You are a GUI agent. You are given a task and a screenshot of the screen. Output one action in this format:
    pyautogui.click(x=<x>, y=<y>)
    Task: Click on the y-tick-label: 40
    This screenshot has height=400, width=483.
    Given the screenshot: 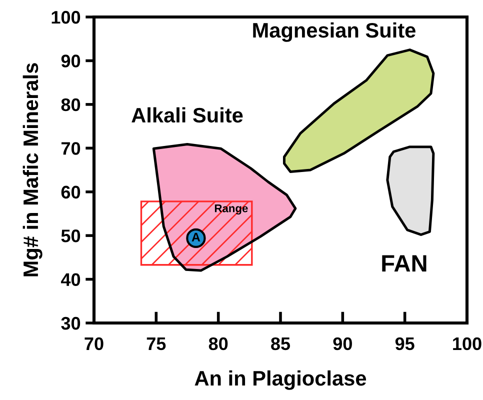 What is the action you would take?
    pyautogui.click(x=70, y=279)
    